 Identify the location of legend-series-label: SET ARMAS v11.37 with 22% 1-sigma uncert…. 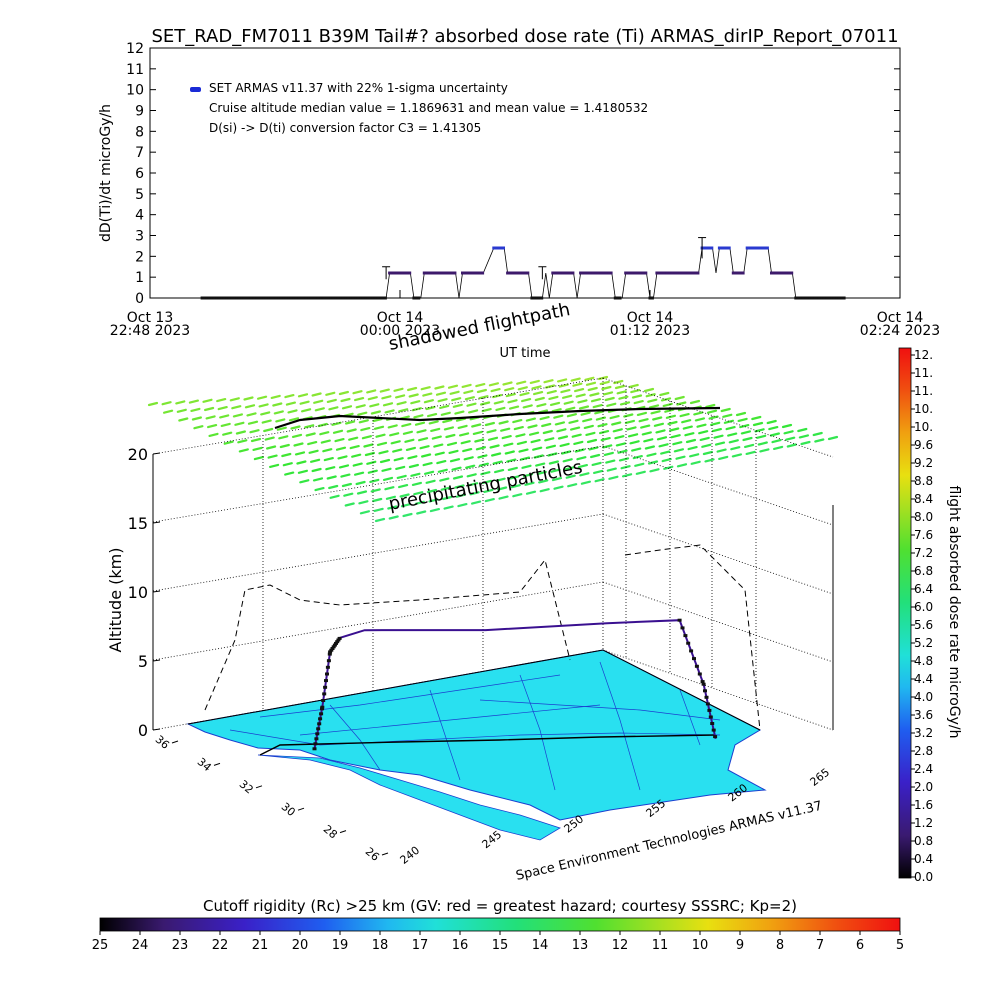
(358, 88).